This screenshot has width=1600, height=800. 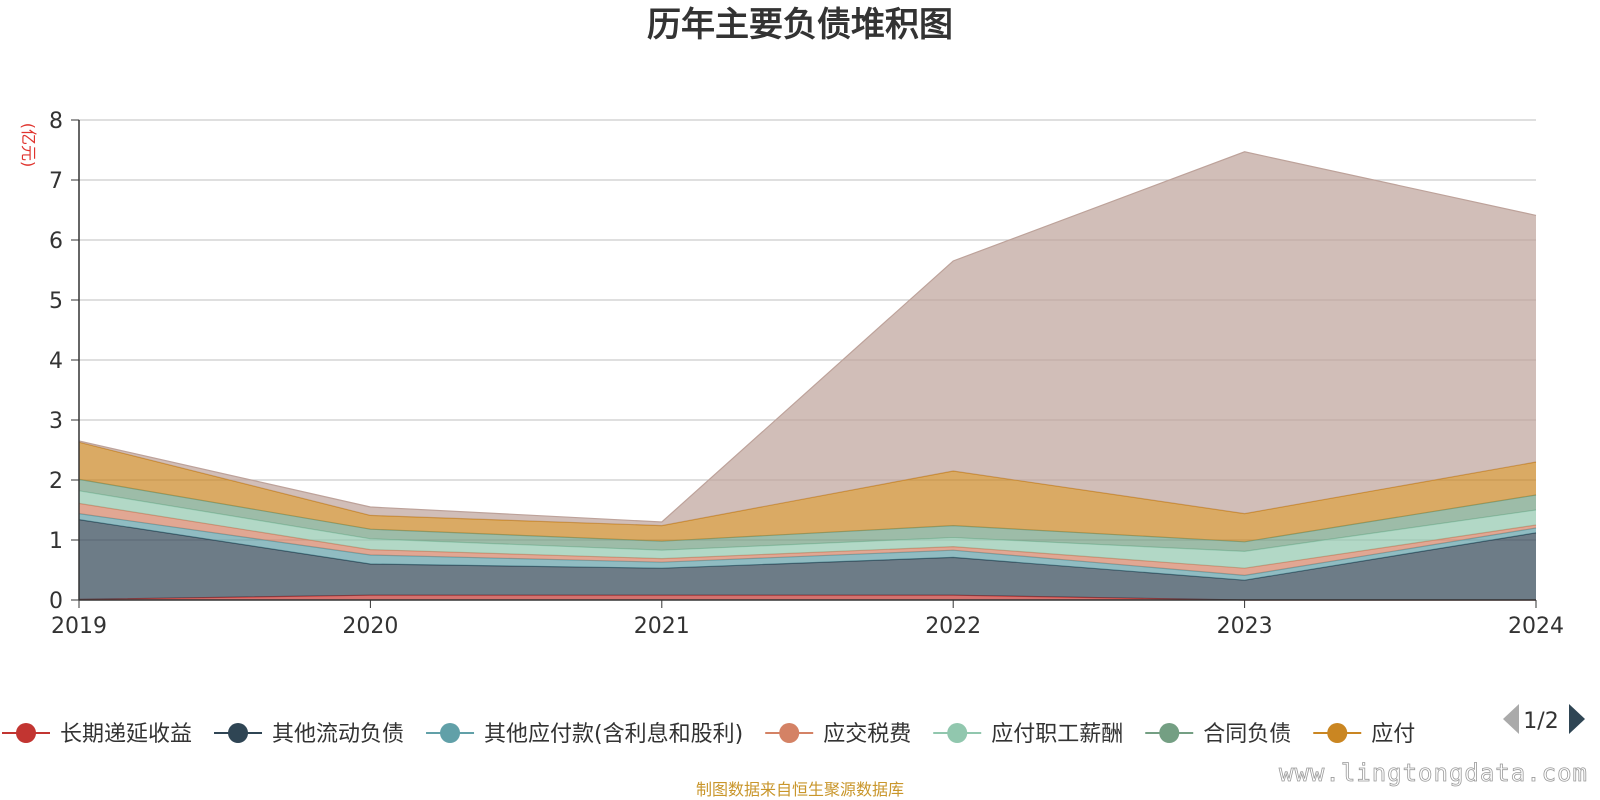 I want to click on x-tick-label: 2023, so click(x=1245, y=626).